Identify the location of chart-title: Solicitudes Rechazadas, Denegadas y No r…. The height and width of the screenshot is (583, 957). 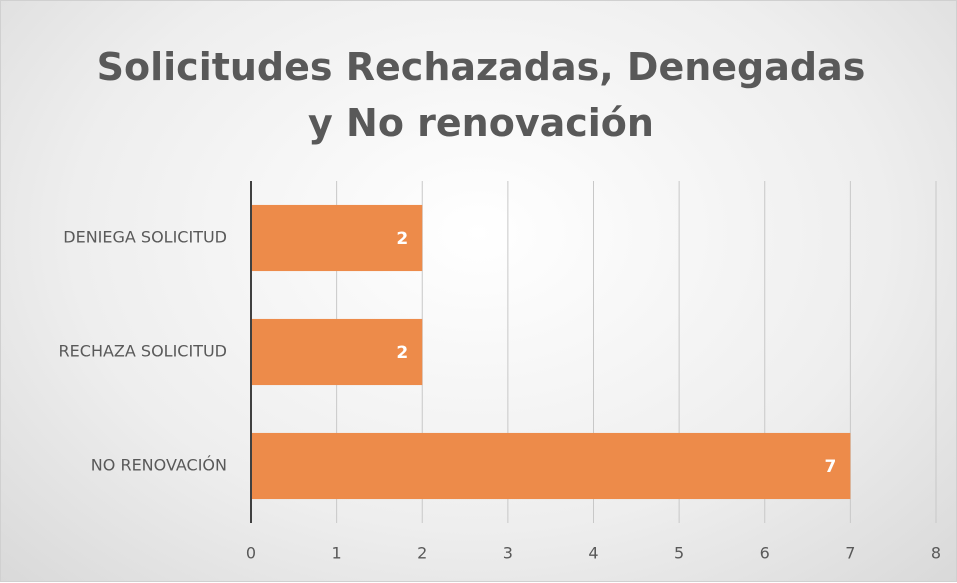
(481, 95).